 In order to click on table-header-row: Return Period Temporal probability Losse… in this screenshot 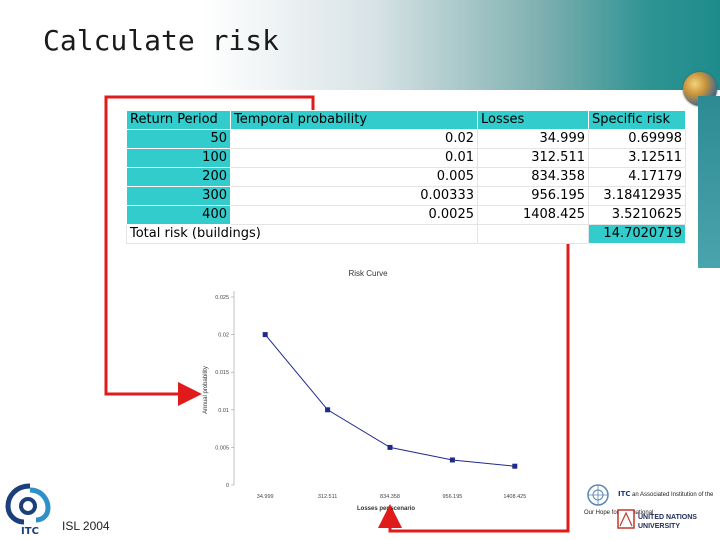, I will do `click(406, 120)`.